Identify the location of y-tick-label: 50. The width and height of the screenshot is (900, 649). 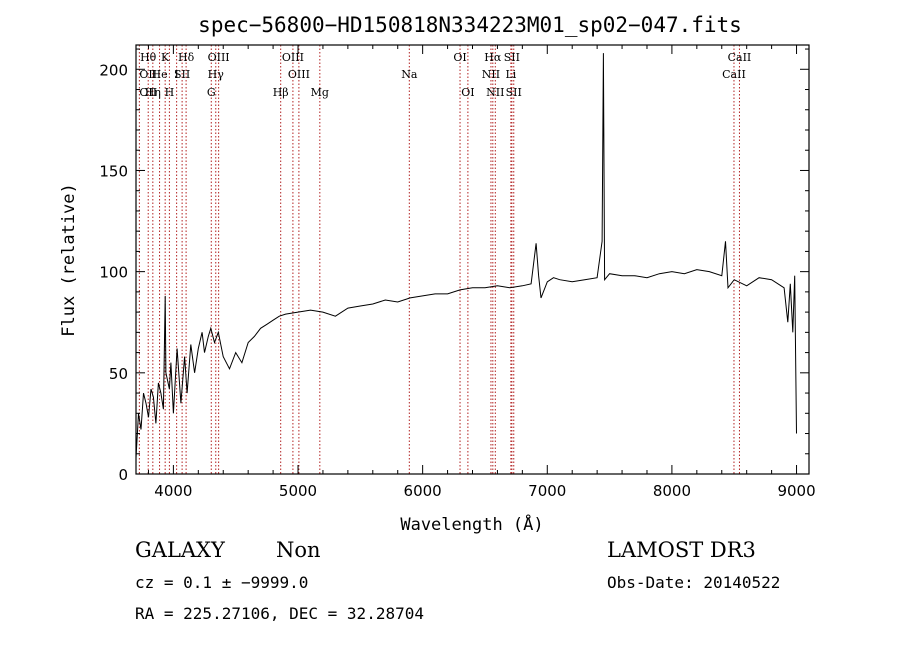
(118, 374).